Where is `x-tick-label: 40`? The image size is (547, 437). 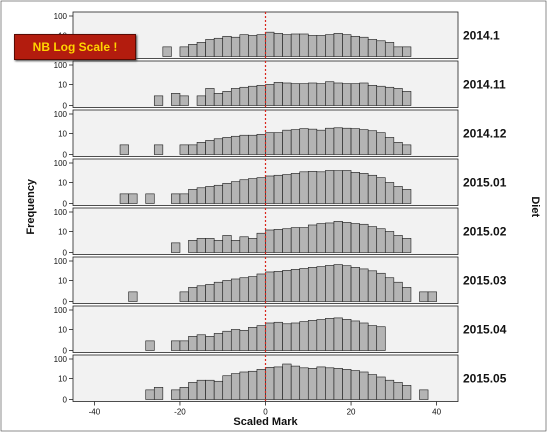 x-tick-label: 40 is located at coordinates (436, 412).